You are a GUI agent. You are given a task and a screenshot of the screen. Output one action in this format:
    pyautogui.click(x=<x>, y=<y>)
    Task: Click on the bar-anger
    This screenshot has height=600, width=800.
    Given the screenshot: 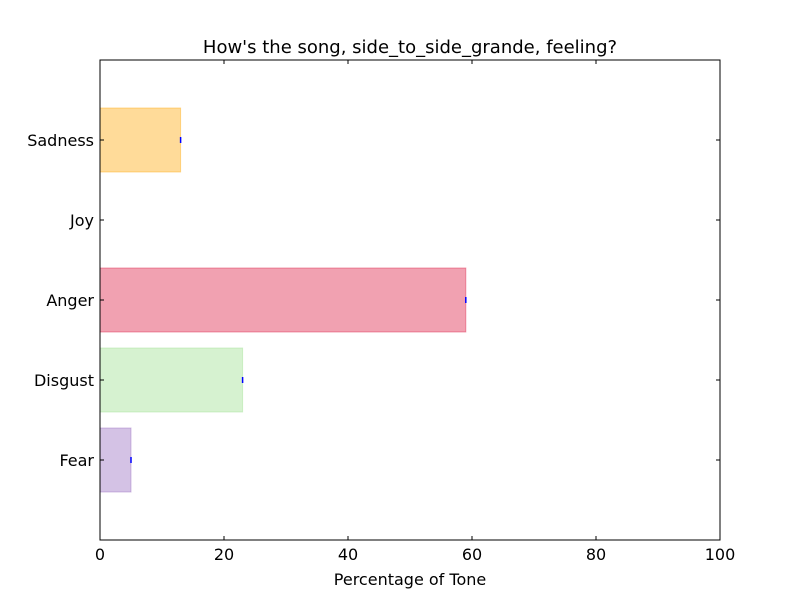 What is the action you would take?
    pyautogui.click(x=283, y=300)
    